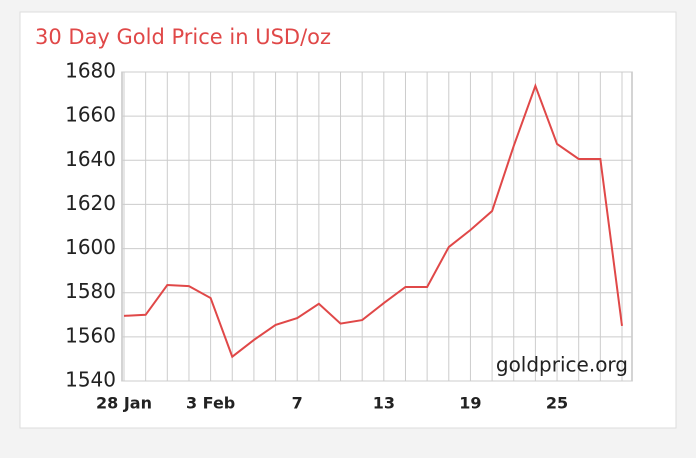 The image size is (696, 458). Describe the element at coordinates (183, 37) in the screenshot. I see `chart-title: 30 Day Gold Price in USD/oz` at that location.